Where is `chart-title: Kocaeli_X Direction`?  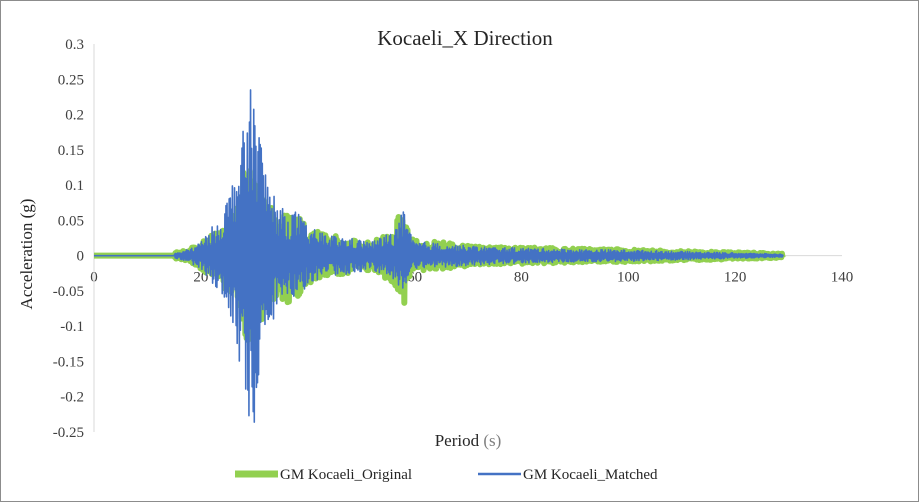 chart-title: Kocaeli_X Direction is located at coordinates (465, 38).